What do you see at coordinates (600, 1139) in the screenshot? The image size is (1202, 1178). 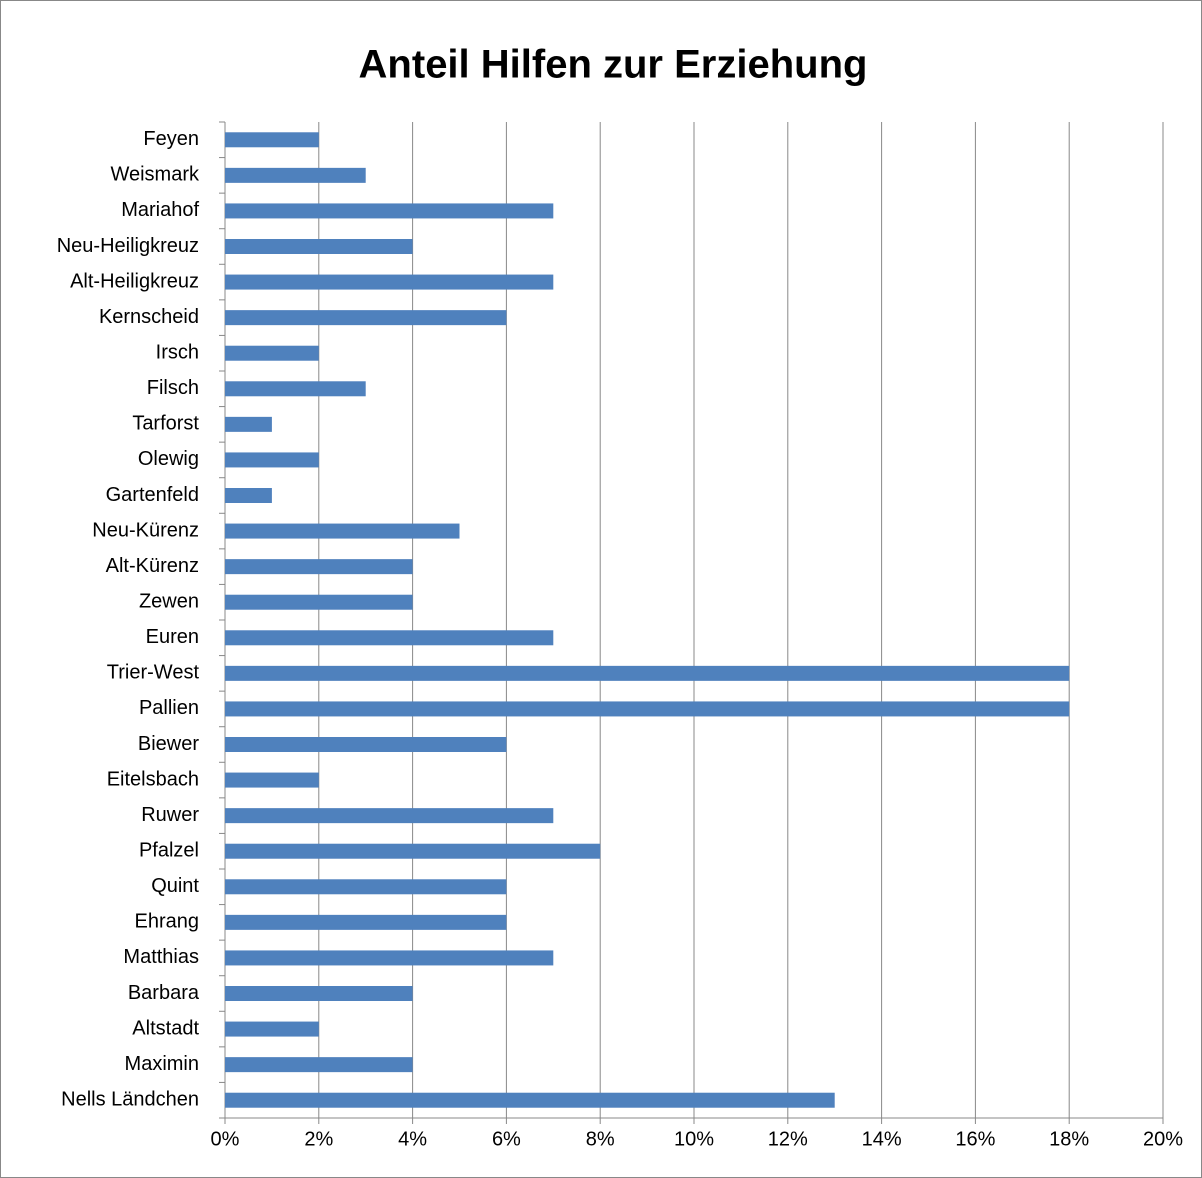 I see `x-tick-label: 8%` at bounding box center [600, 1139].